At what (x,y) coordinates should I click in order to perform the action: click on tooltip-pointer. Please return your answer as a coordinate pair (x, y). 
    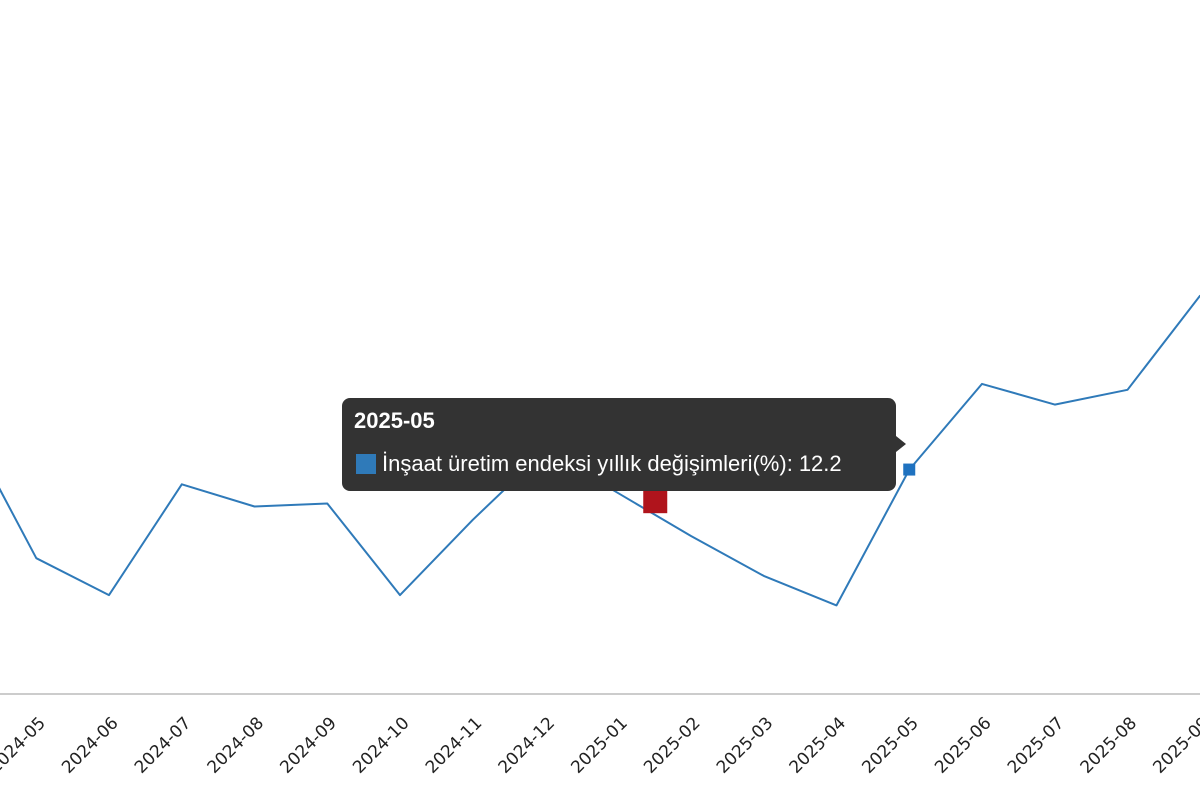
    Looking at the image, I should click on (901, 444).